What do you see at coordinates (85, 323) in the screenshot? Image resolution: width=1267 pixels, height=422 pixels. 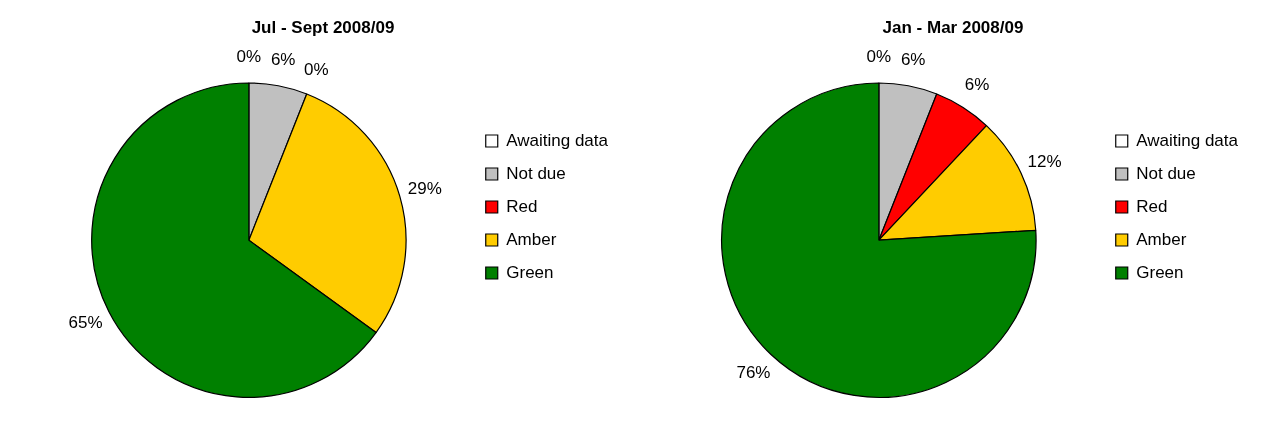 I see `data-label: 65%` at bounding box center [85, 323].